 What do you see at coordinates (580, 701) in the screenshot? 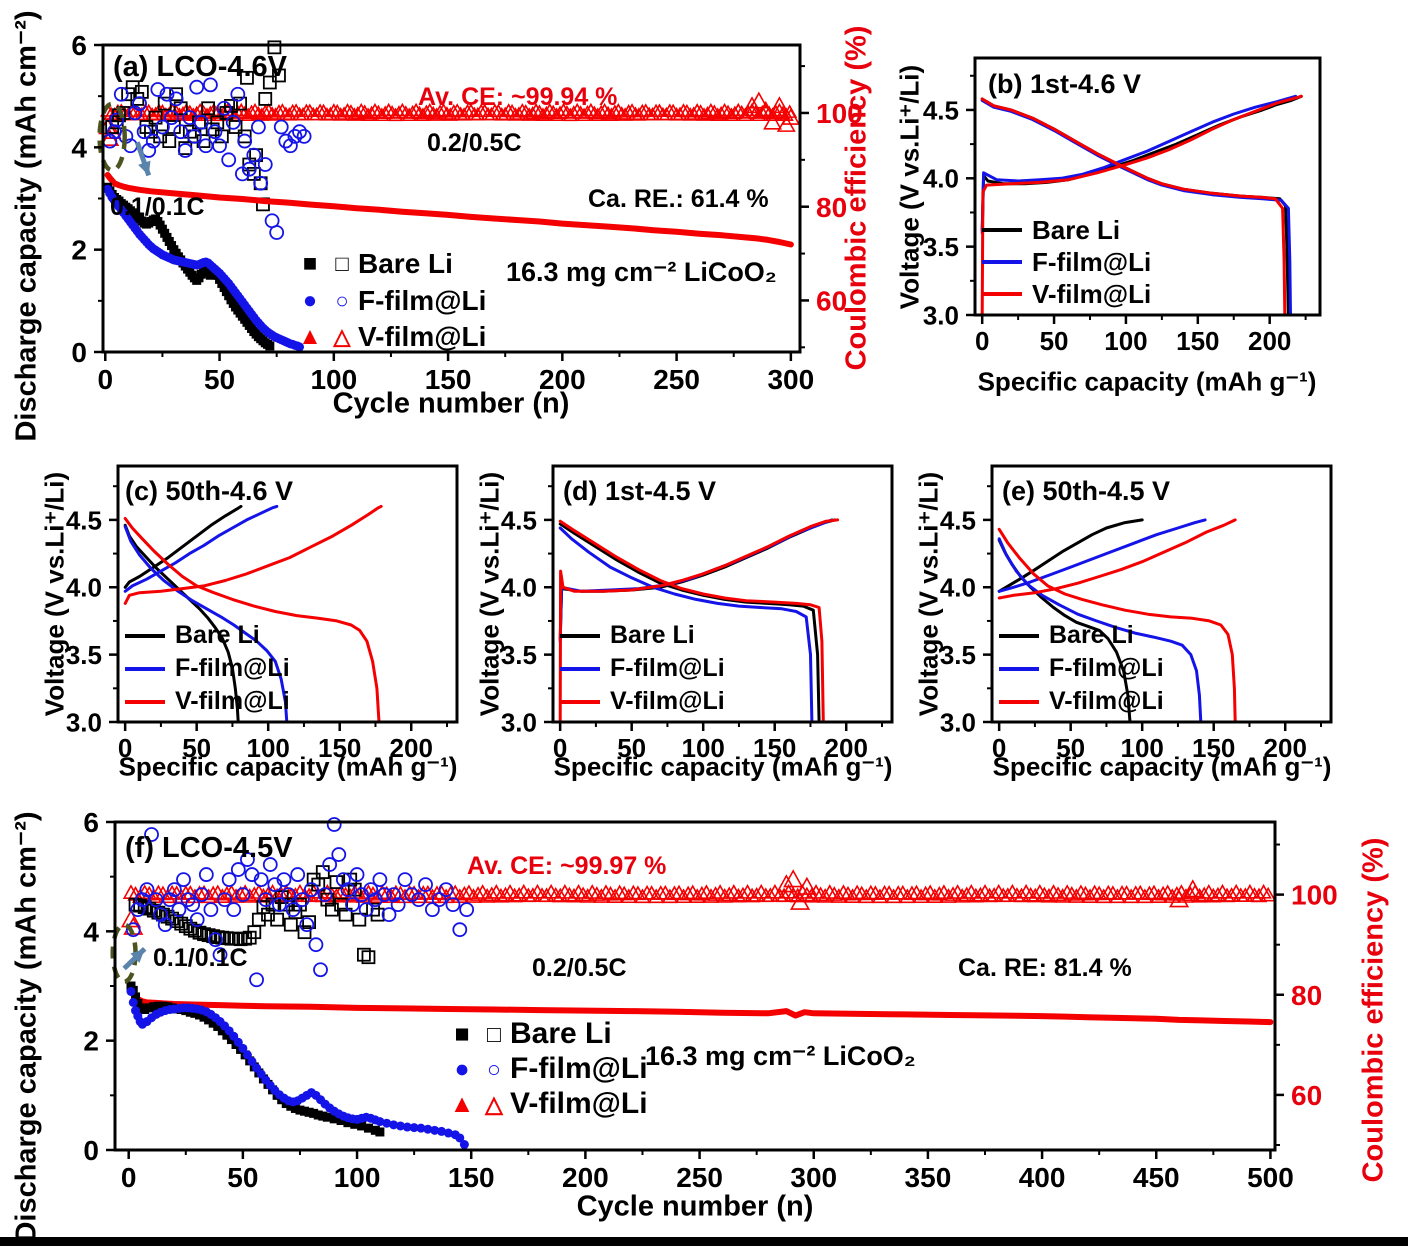
I see `v-film-line-swatch` at bounding box center [580, 701].